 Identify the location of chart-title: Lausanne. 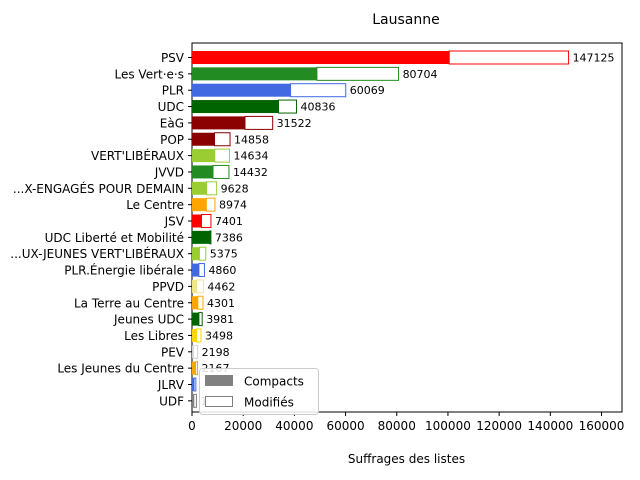
(405, 20).